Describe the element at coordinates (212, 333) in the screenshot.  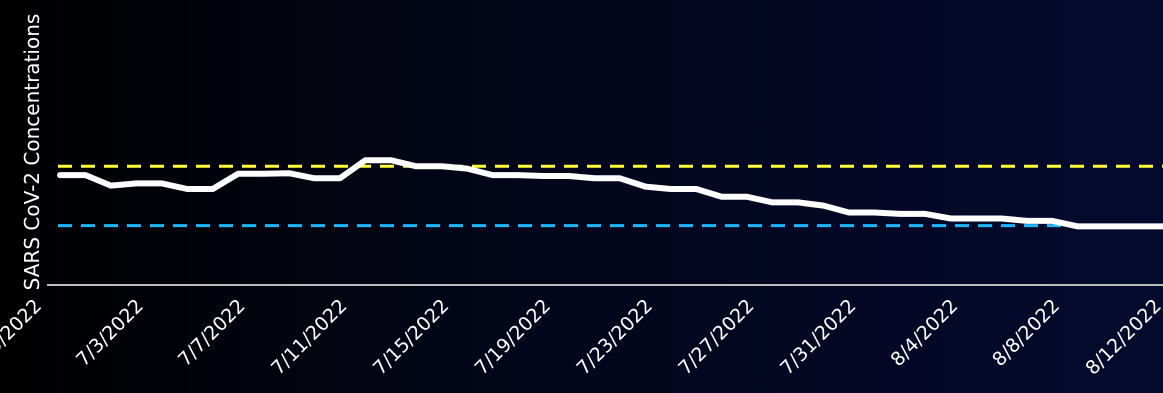
I see `x-tick-label: 7/7/2022` at that location.